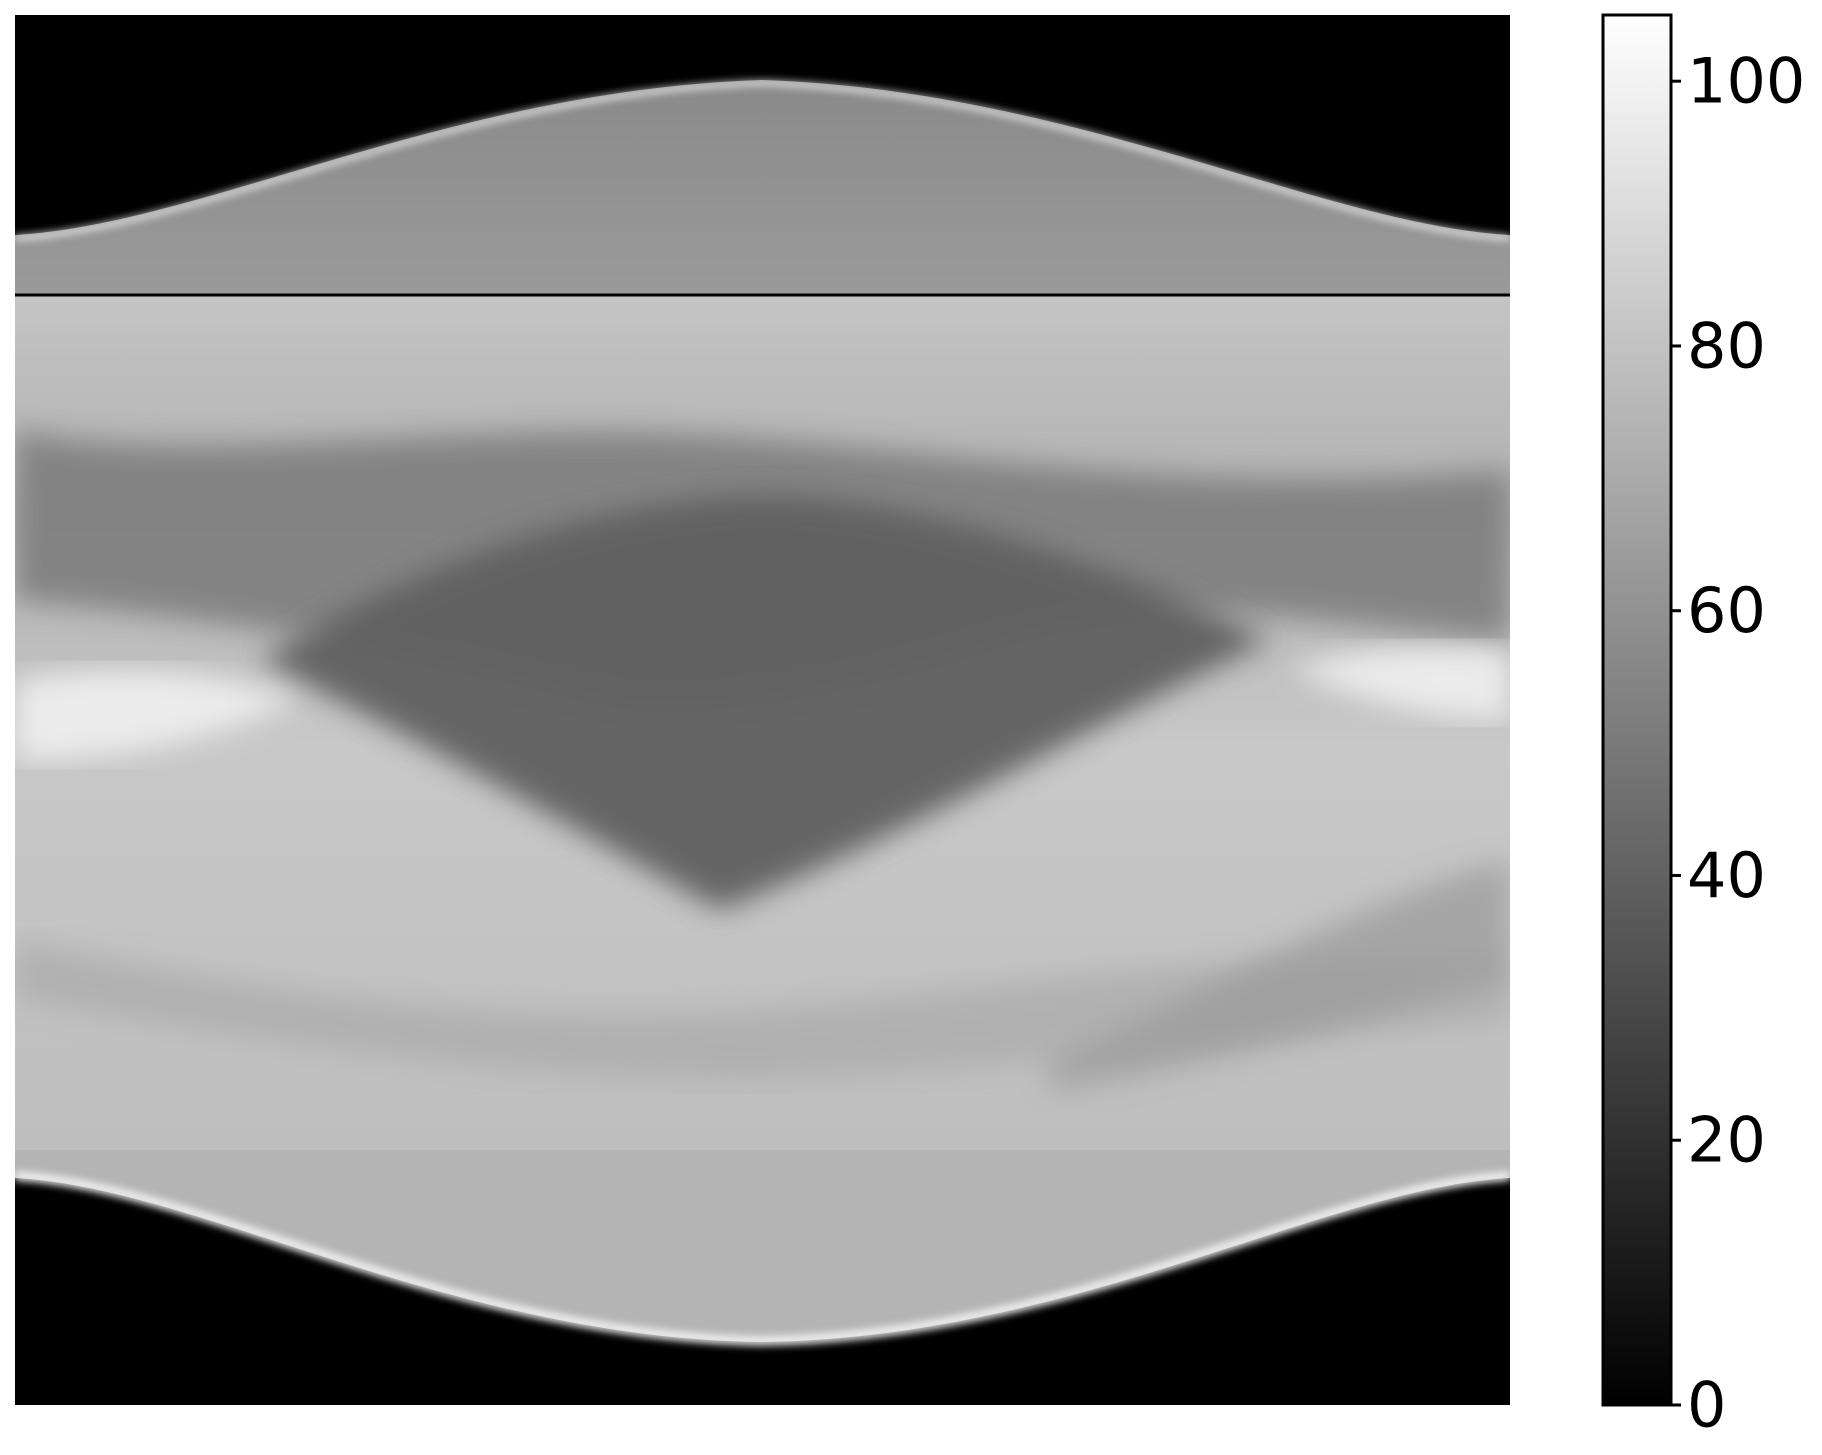 The width and height of the screenshot is (1822, 1455). Describe the element at coordinates (1726, 875) in the screenshot. I see `colorbar-tick-label: 40` at that location.